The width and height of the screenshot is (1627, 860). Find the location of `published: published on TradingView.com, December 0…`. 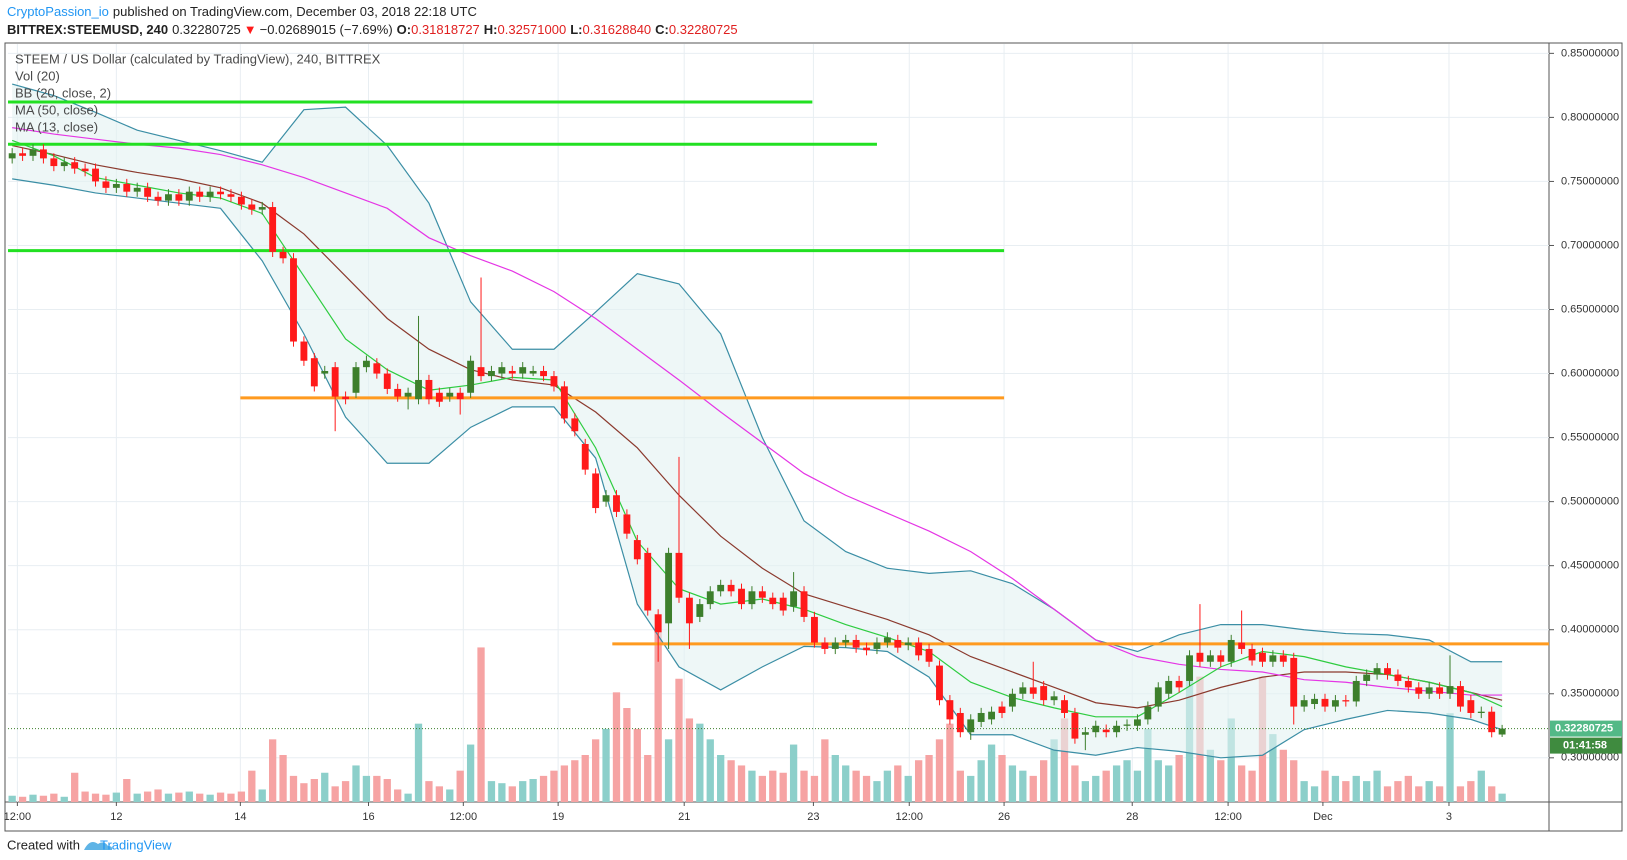

published: published on TradingView.com, December 0… is located at coordinates (295, 11).